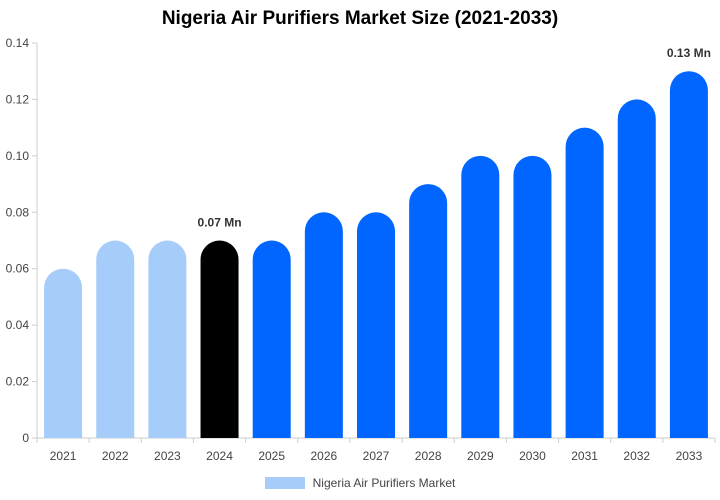  I want to click on x-tick-label-2026: 2026, so click(323, 456).